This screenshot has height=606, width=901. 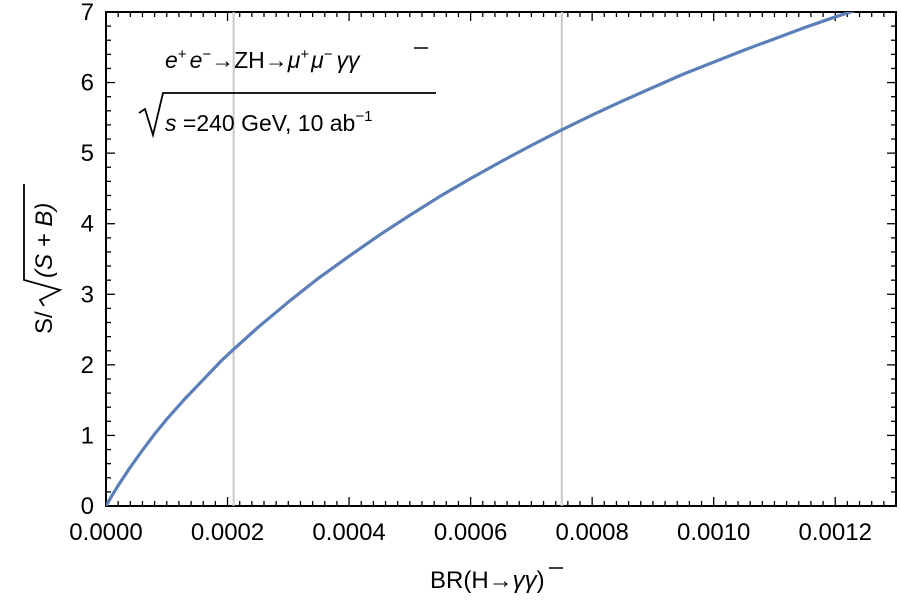 I want to click on process-annotation: e+ e−→ZH→μ+μ− γγ s =240 GeV, 10 ab−1, so click(x=287, y=92).